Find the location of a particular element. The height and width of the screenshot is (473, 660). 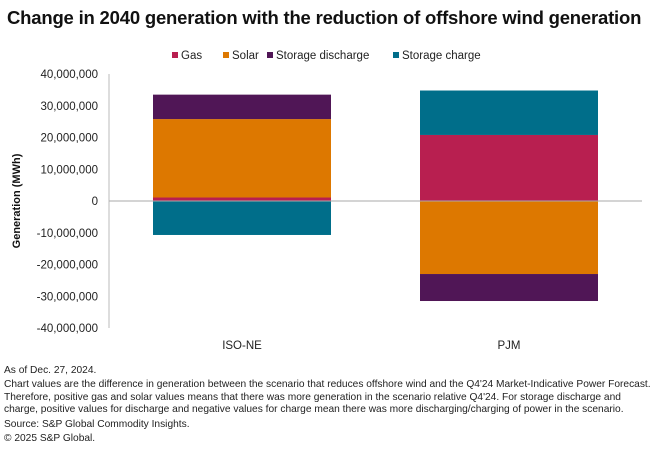

legend-label: Gas is located at coordinates (191, 56).